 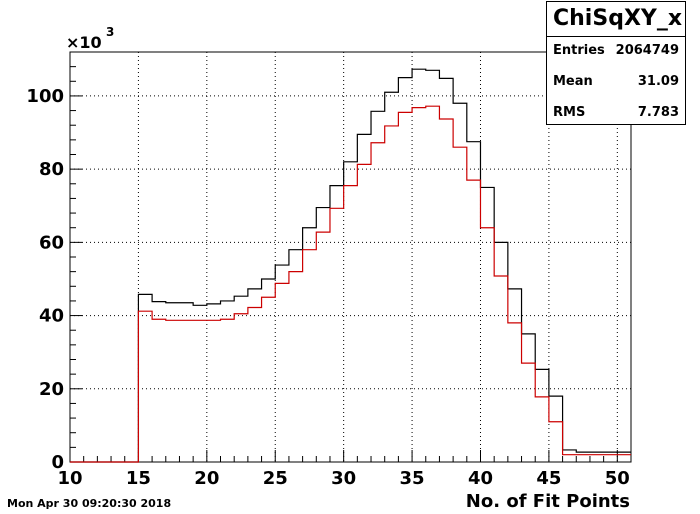 What do you see at coordinates (616, 19) in the screenshot?
I see `stats-title: ChiSqXY_x` at bounding box center [616, 19].